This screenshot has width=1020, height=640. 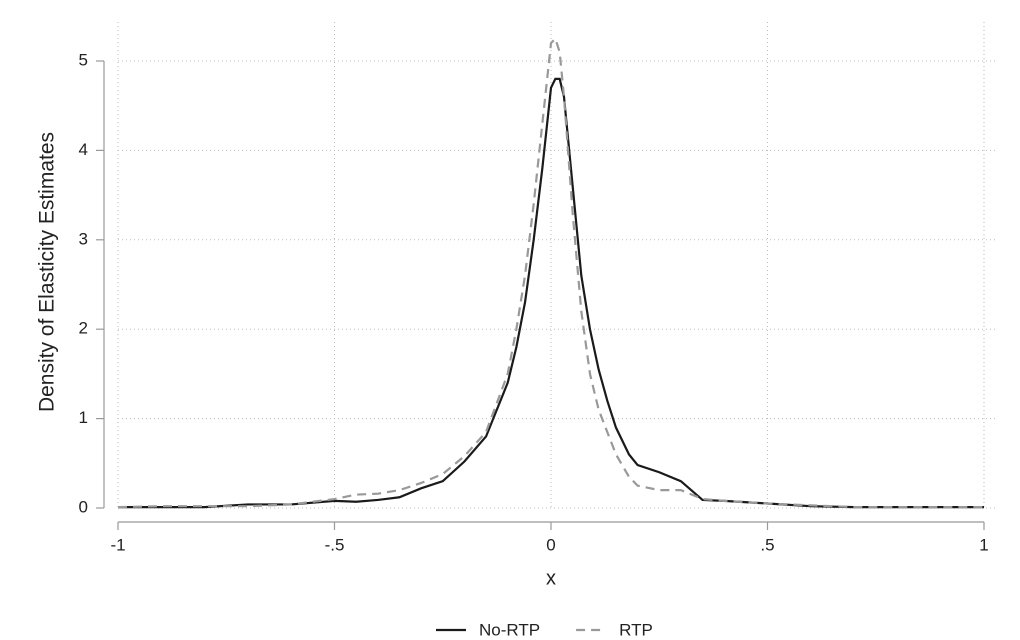 I want to click on legend-label: No-RTP, so click(x=509, y=629).